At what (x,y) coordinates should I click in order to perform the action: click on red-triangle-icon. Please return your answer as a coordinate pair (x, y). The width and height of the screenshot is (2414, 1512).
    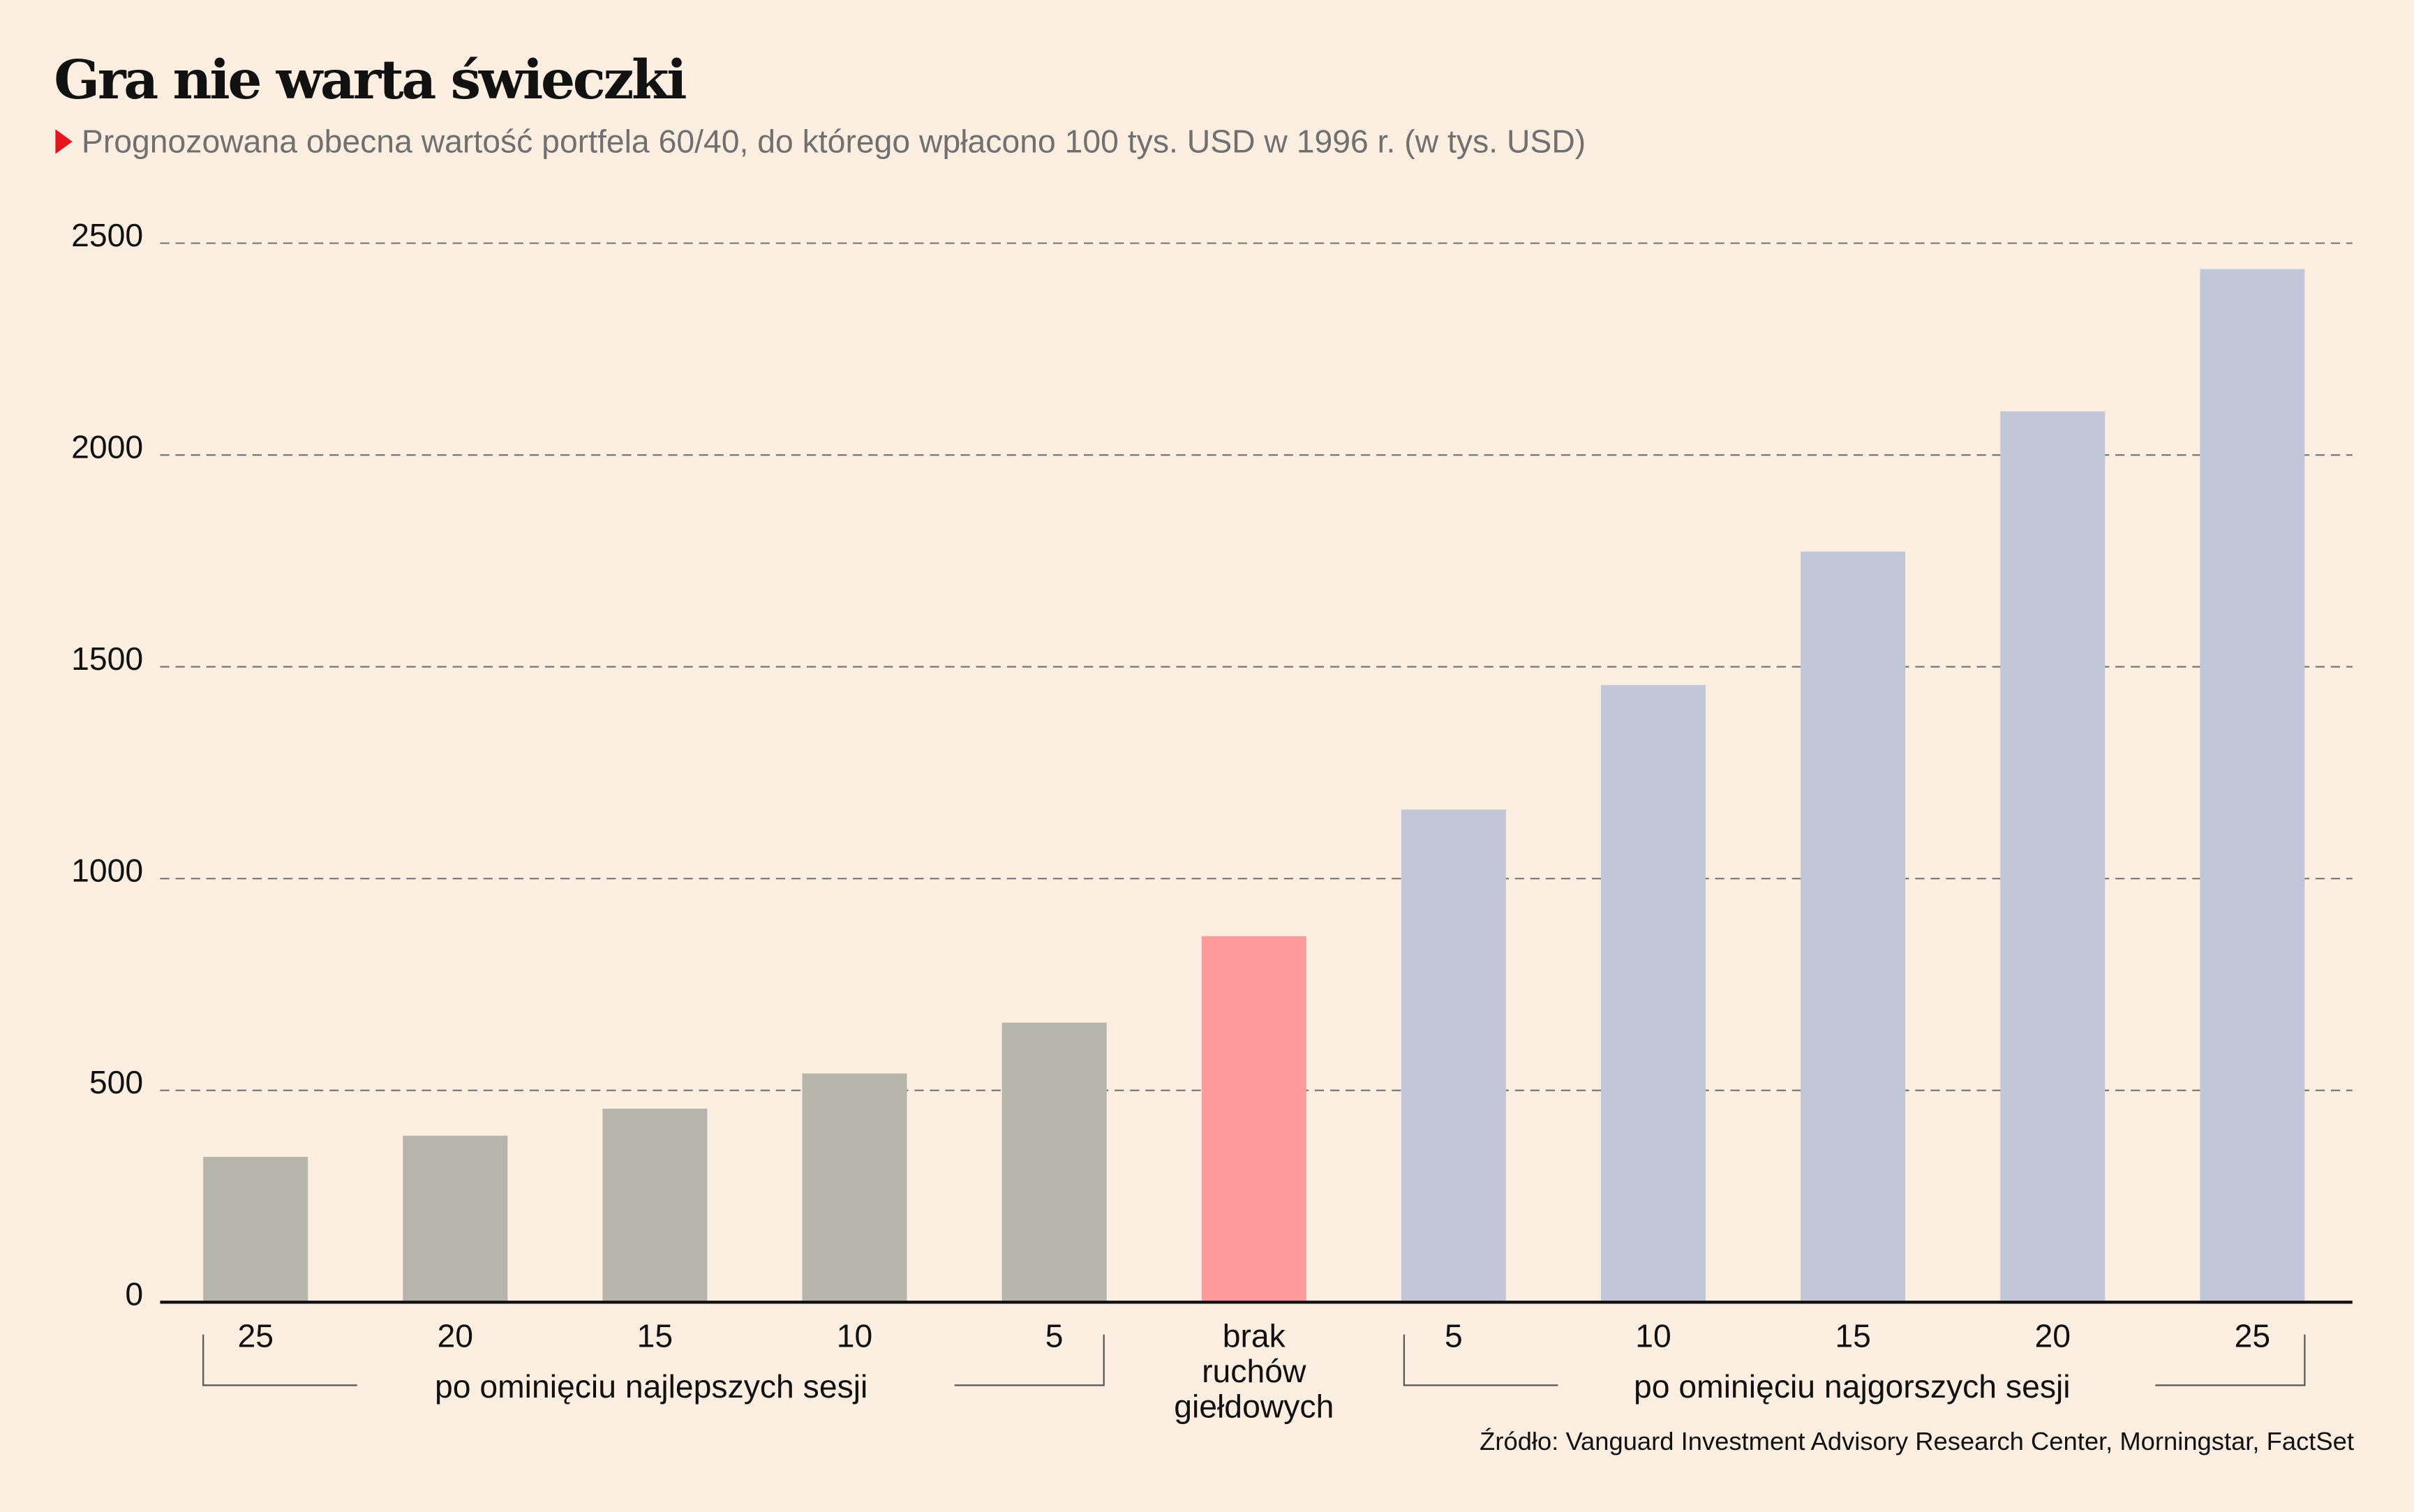
    Looking at the image, I should click on (64, 141).